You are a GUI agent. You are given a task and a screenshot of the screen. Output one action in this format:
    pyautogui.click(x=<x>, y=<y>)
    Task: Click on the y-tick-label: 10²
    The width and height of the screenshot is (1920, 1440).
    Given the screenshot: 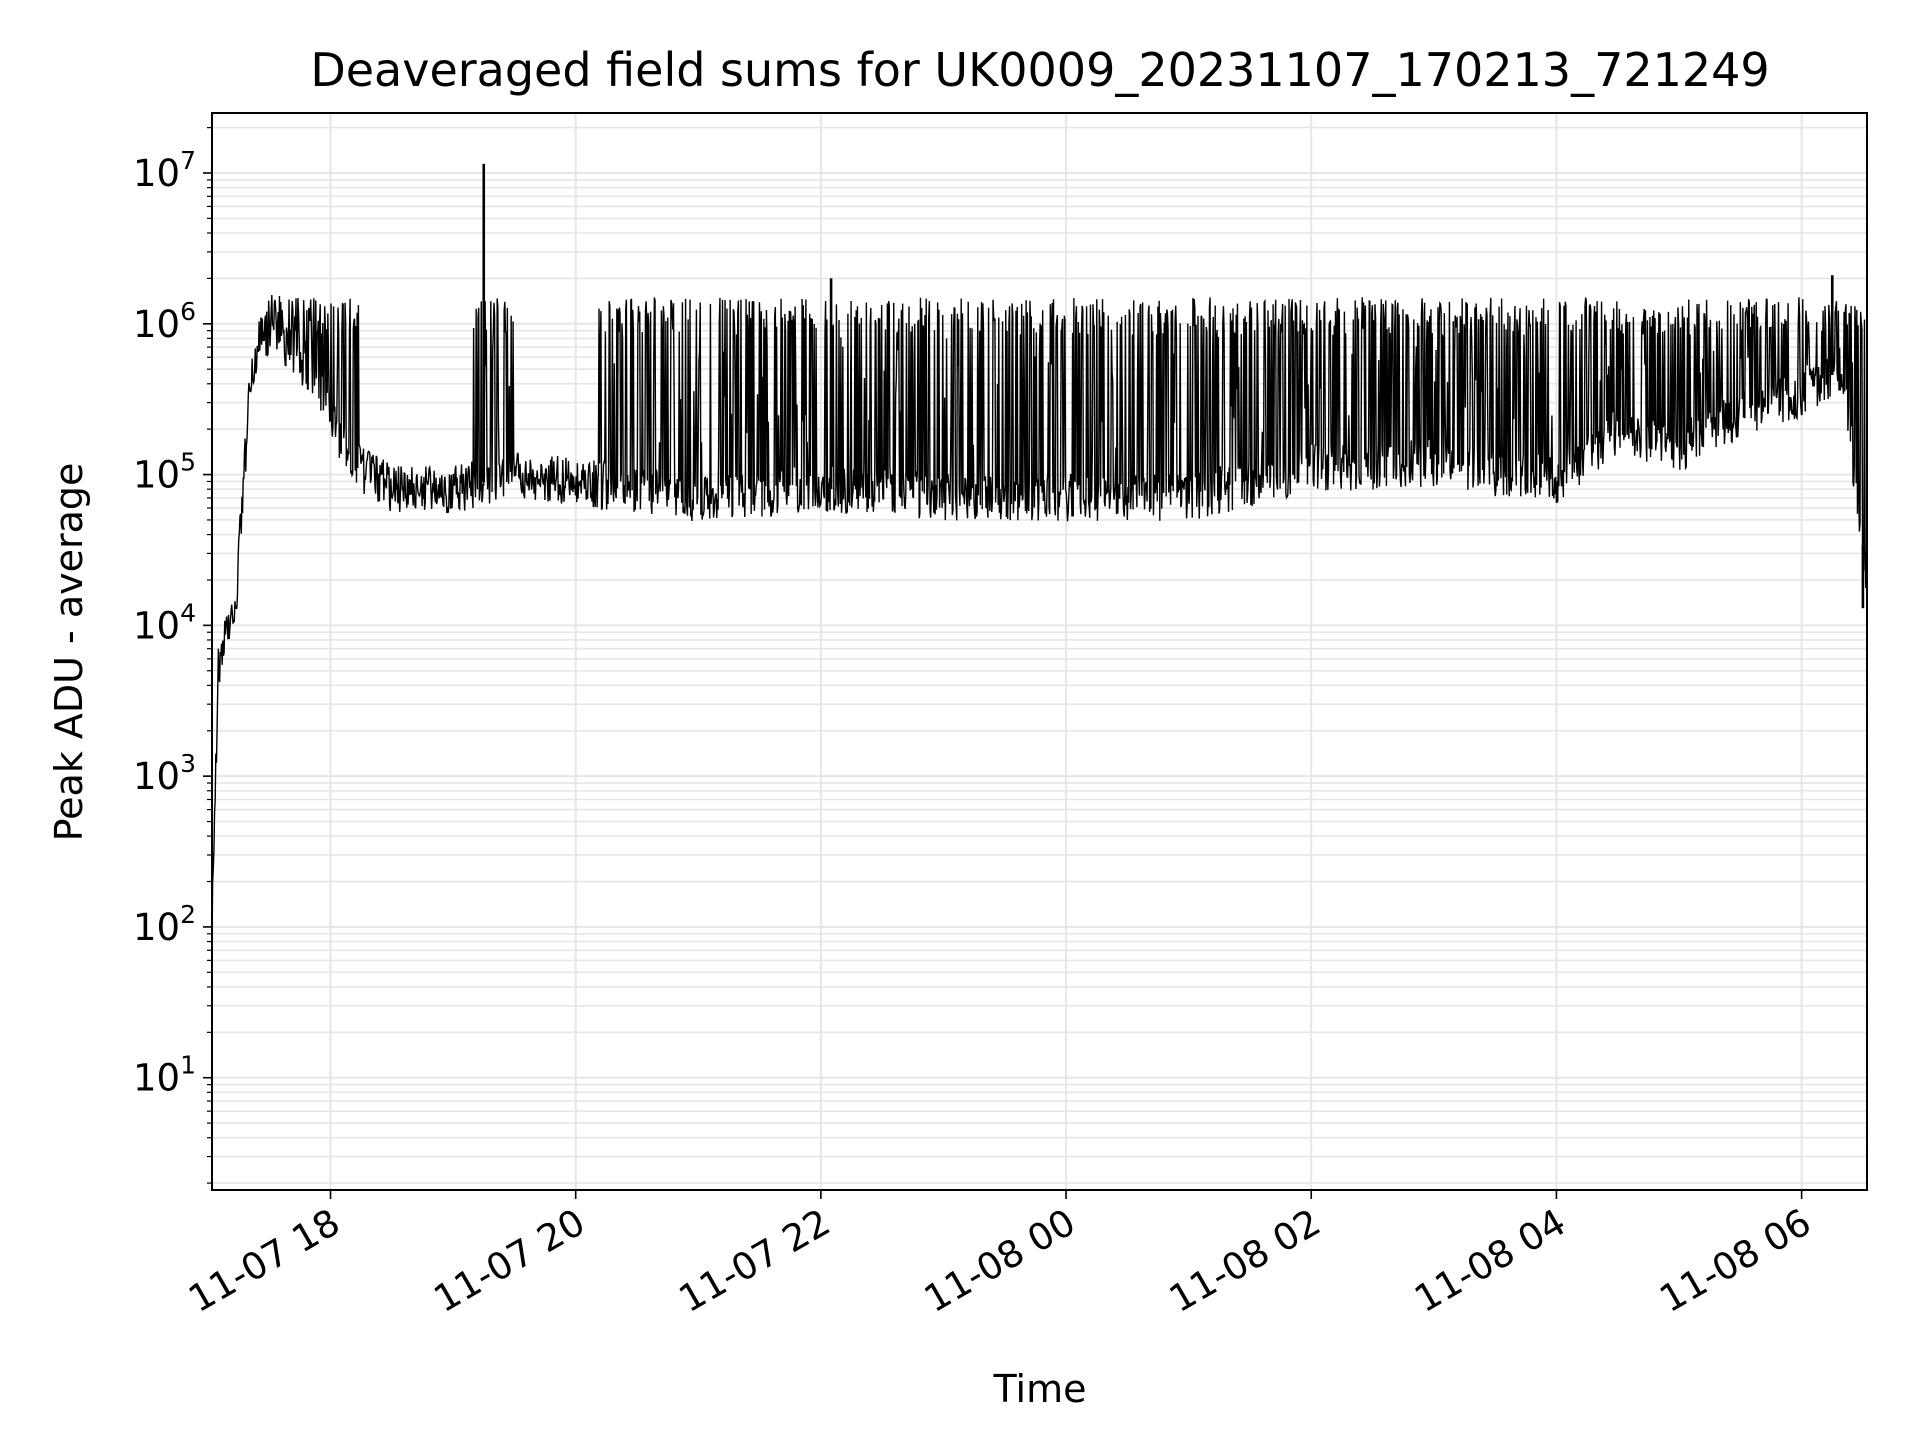 What is the action you would take?
    pyautogui.click(x=164, y=924)
    